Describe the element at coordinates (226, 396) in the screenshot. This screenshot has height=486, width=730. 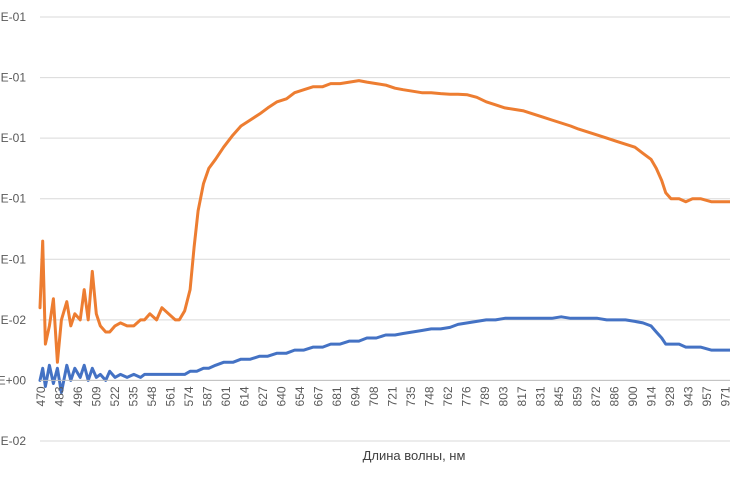
I see `x-tick-label: 601` at that location.